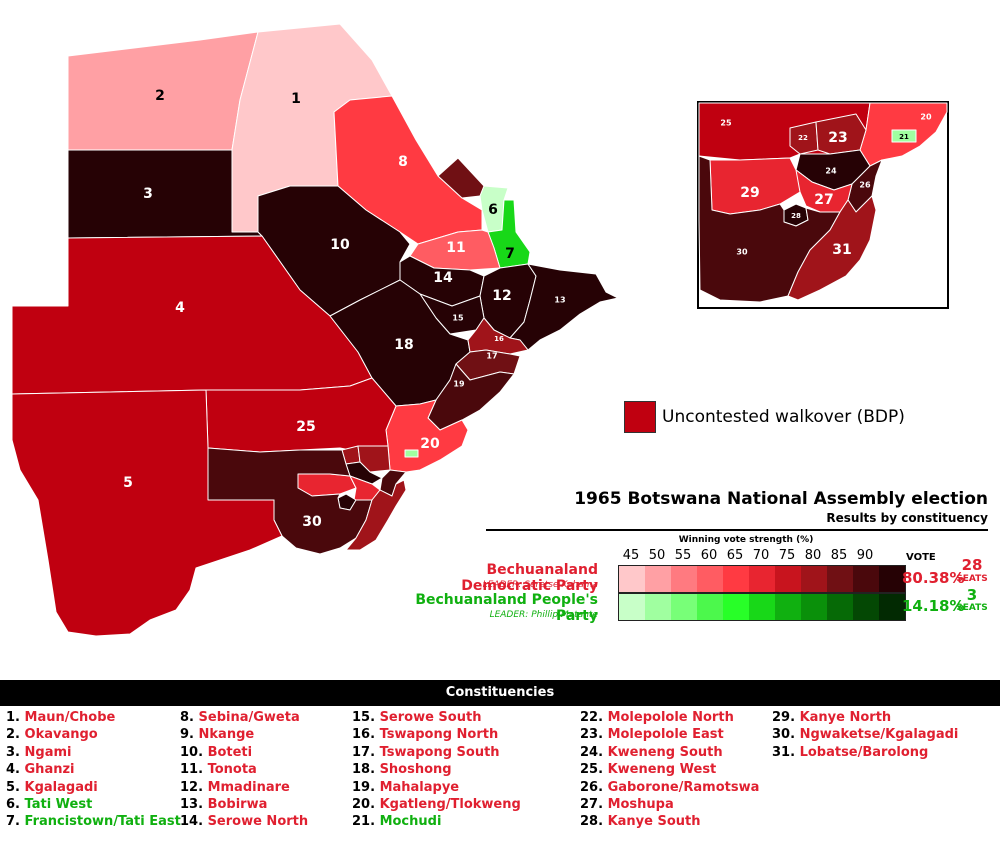  What do you see at coordinates (662, 770) in the screenshot?
I see `constituency-name: Kweneng West` at bounding box center [662, 770].